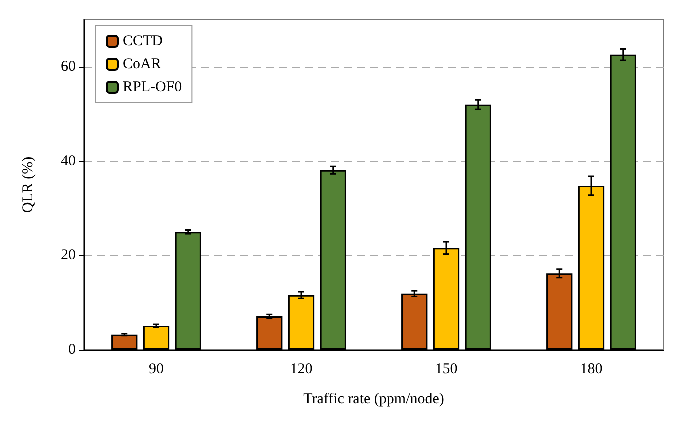  Describe the element at coordinates (152, 88) in the screenshot. I see `legend-label: RPL-OF0` at that location.